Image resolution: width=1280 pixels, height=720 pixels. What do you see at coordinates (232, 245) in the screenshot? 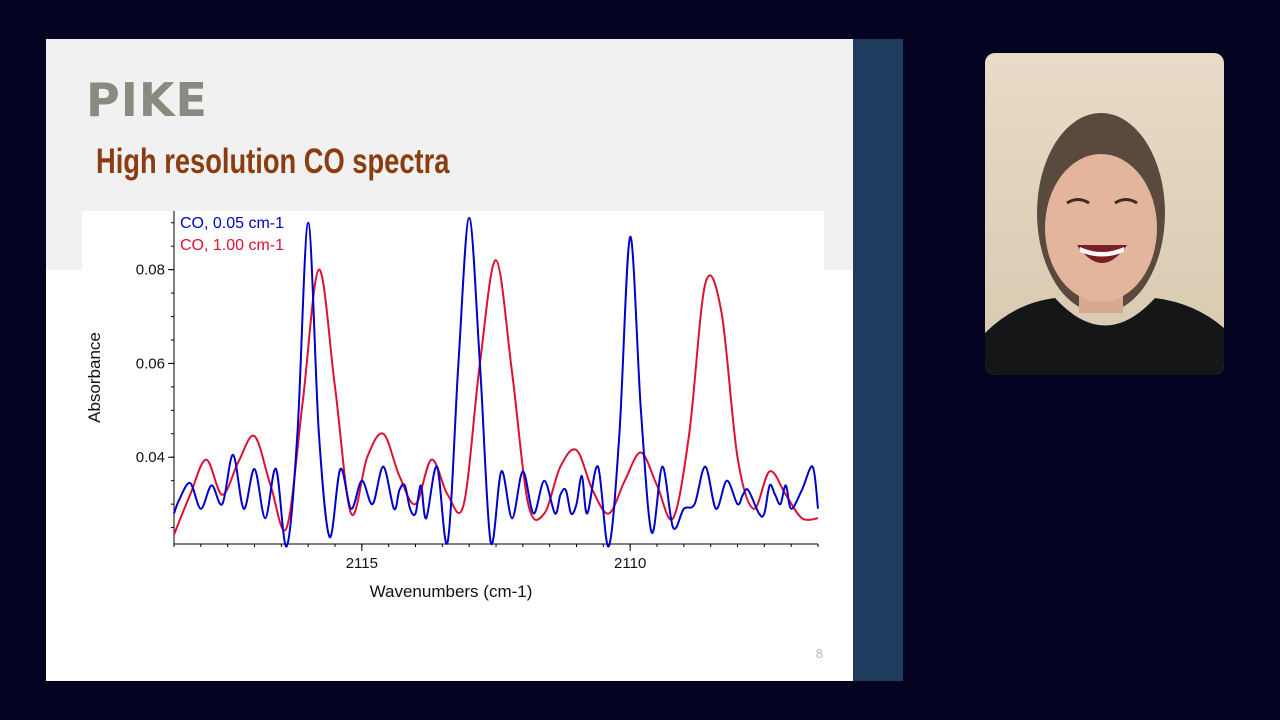
I see `legend-entry: CO, 1.00 cm-1` at bounding box center [232, 245].